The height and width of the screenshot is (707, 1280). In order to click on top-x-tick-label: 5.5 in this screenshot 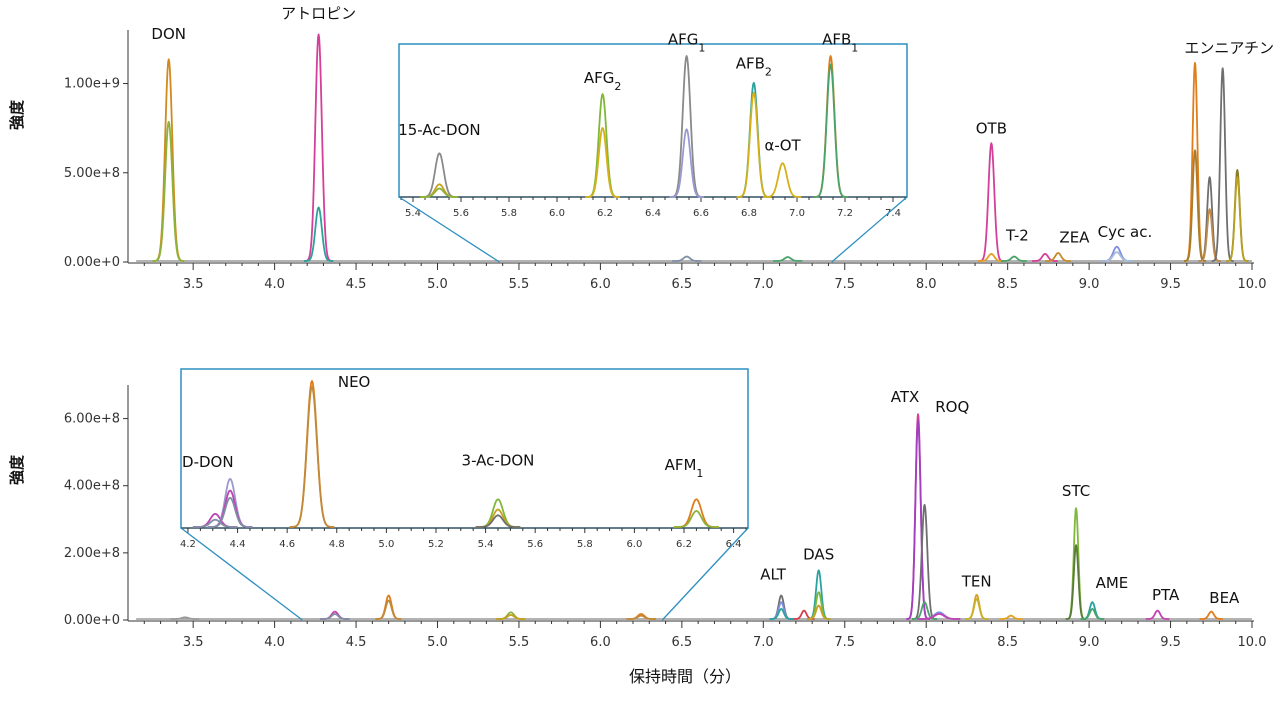, I will do `click(519, 284)`.